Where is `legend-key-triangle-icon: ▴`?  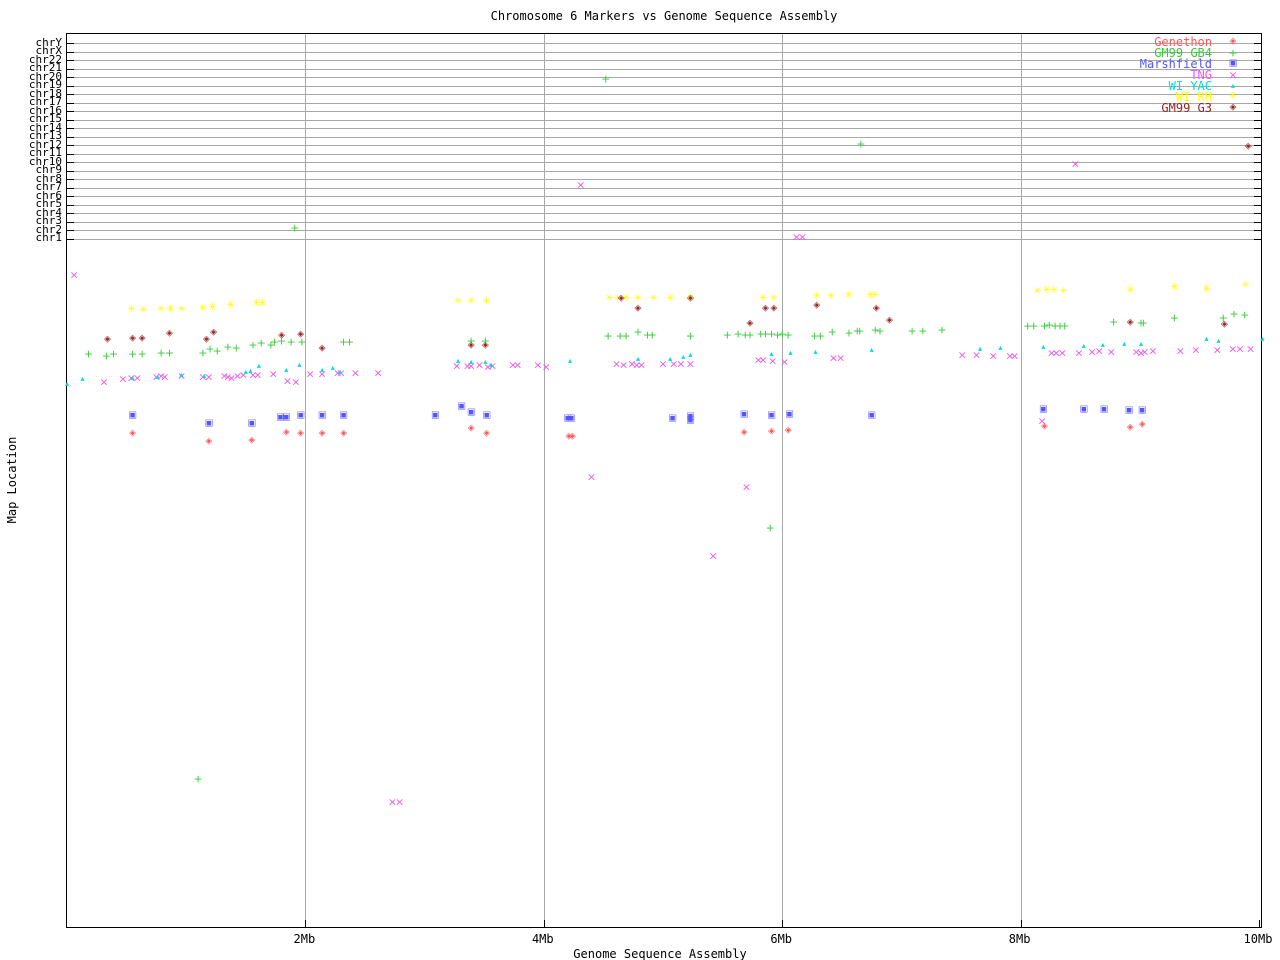
legend-key-triangle-icon: ▴ is located at coordinates (1233, 85).